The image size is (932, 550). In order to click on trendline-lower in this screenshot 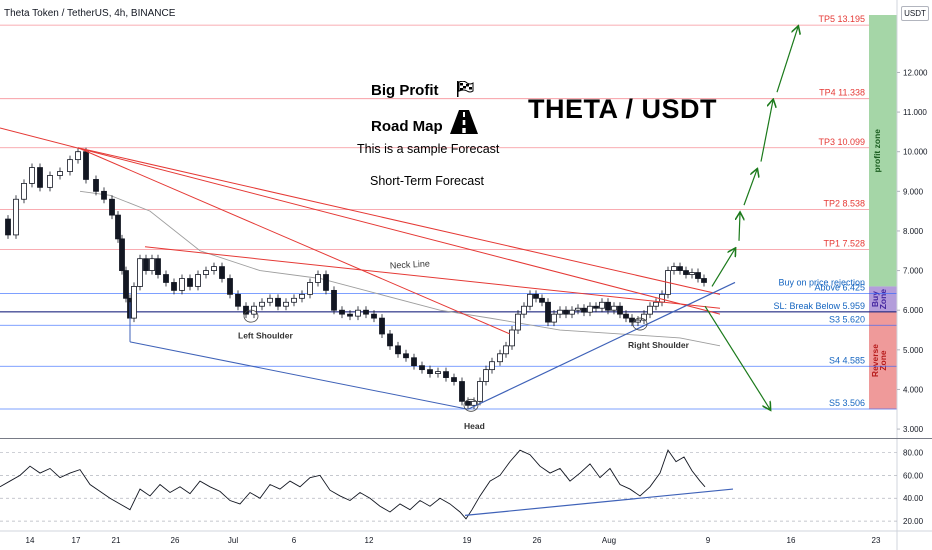, I will do `click(299, 375)`.